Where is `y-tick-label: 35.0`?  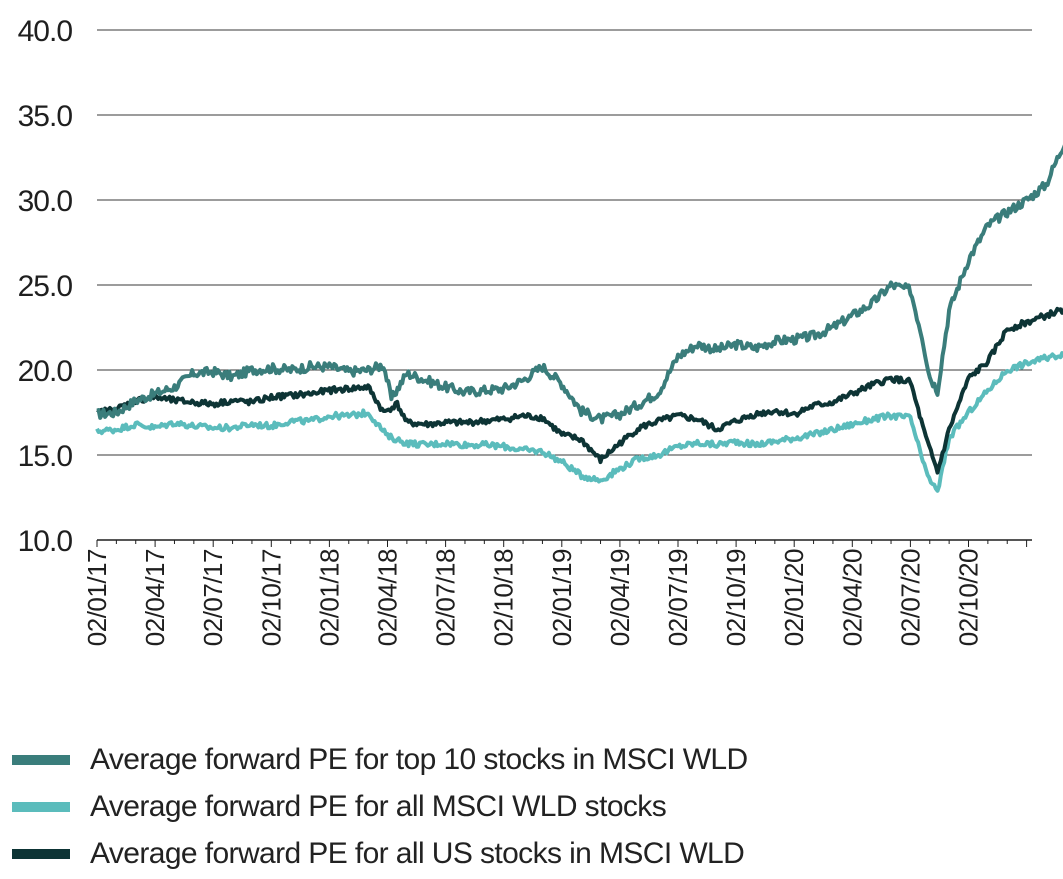
y-tick-label: 35.0 is located at coordinates (45, 116).